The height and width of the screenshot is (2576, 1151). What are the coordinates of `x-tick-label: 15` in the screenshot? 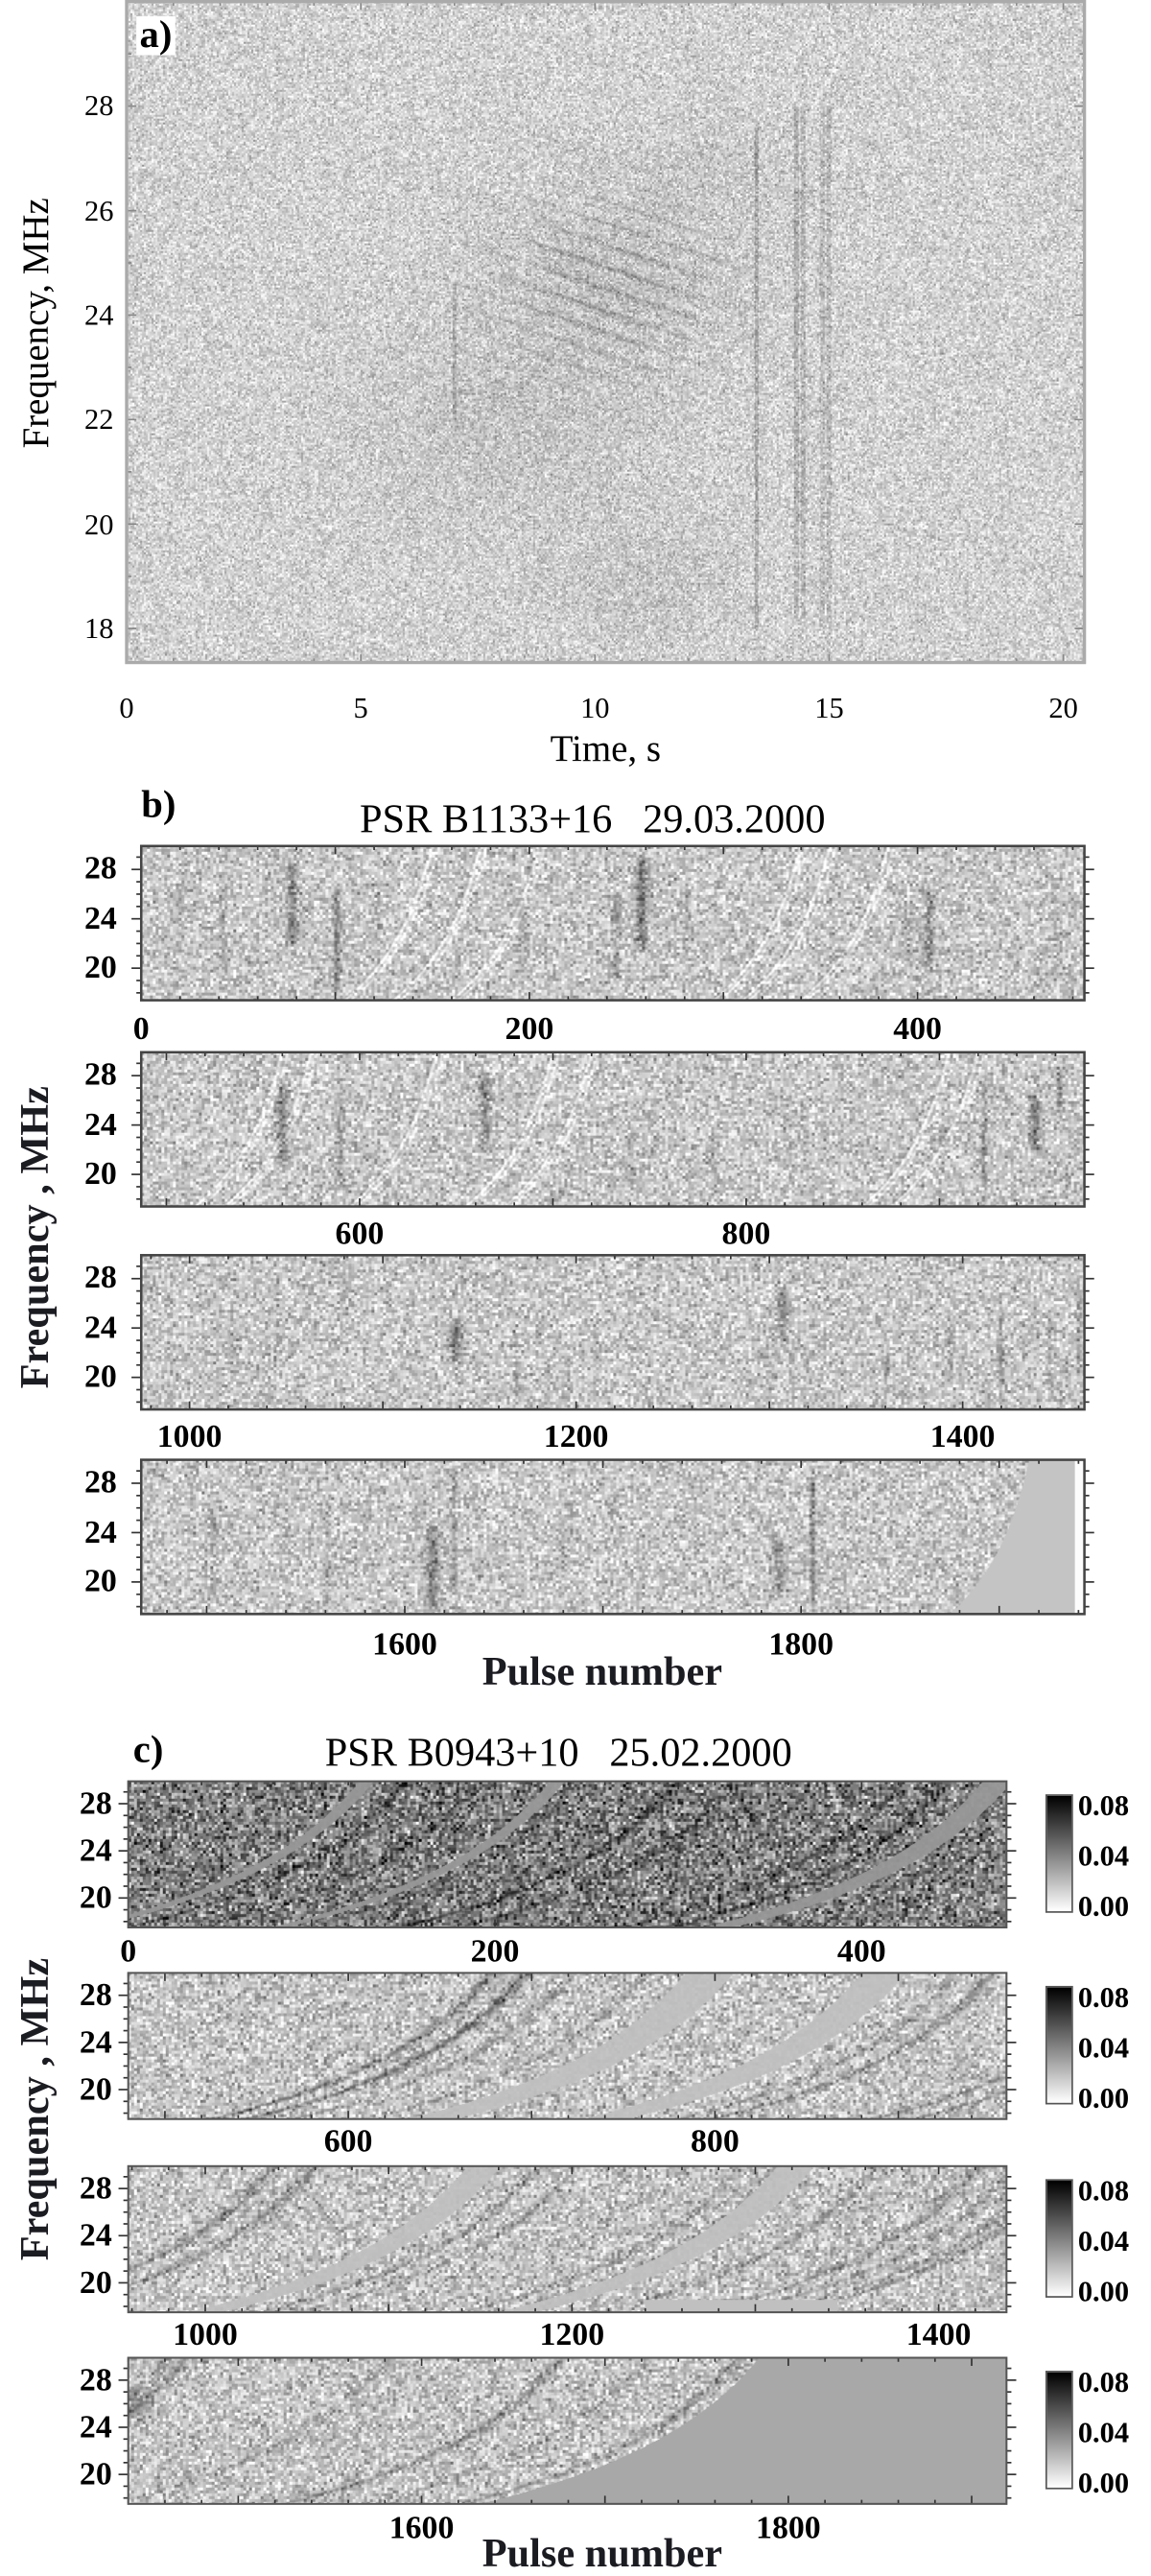 It's located at (828, 708).